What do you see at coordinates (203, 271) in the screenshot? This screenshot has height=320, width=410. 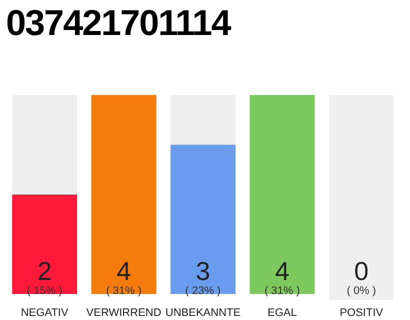 I see `data-label: 3` at bounding box center [203, 271].